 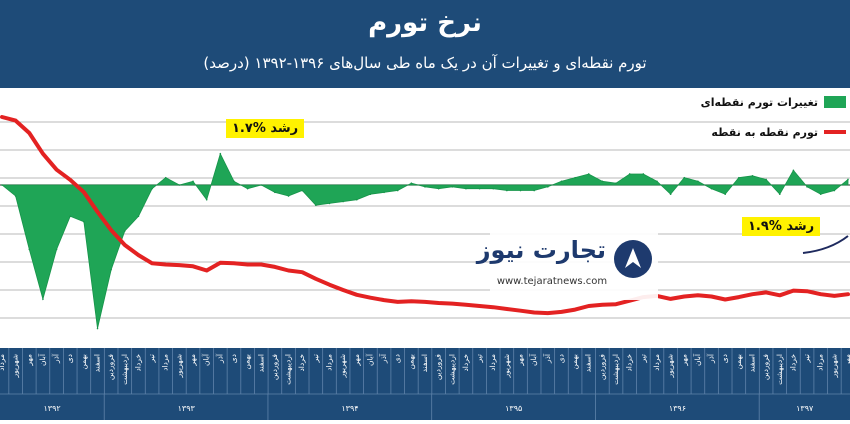 What do you see at coordinates (825, 244) in the screenshot?
I see `callout-curve` at bounding box center [825, 244].